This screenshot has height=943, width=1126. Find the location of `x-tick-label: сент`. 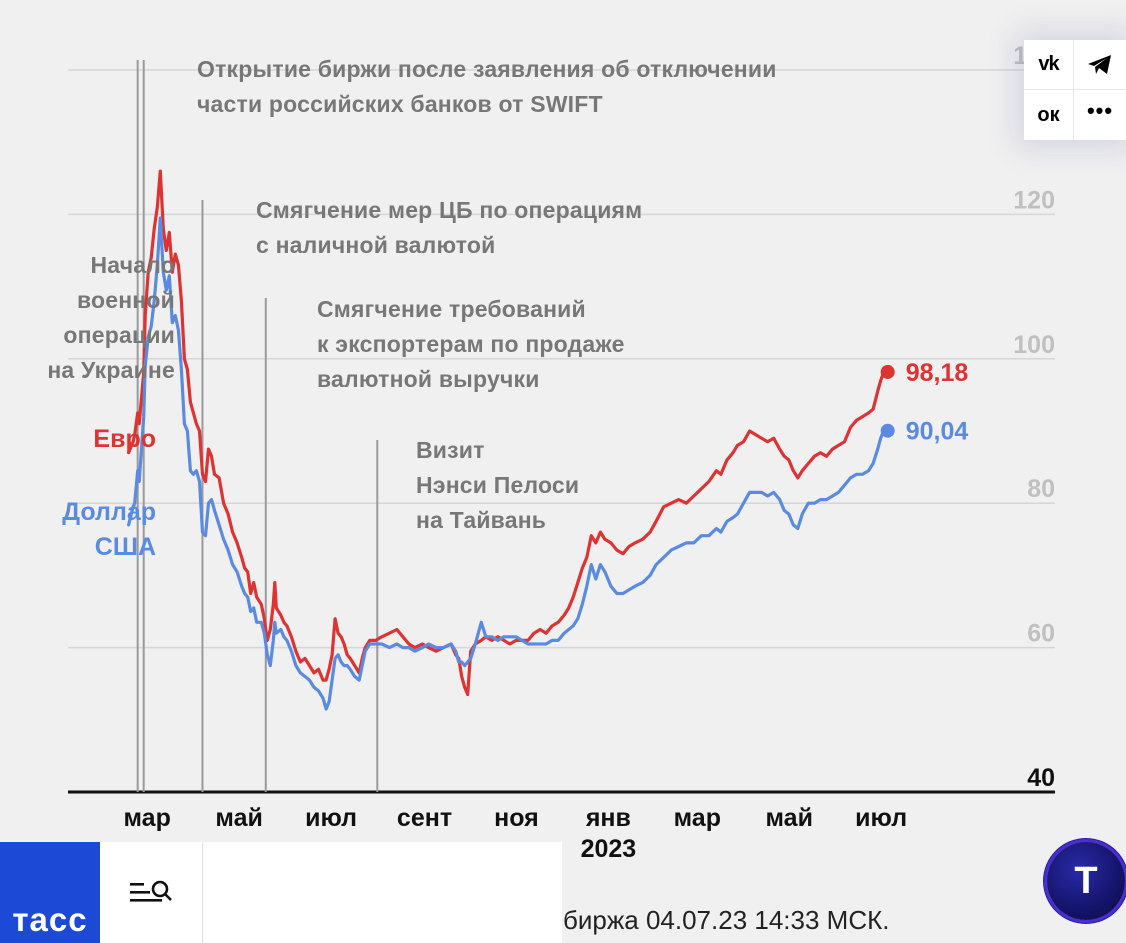

x-tick-label: сент is located at coordinates (424, 818).